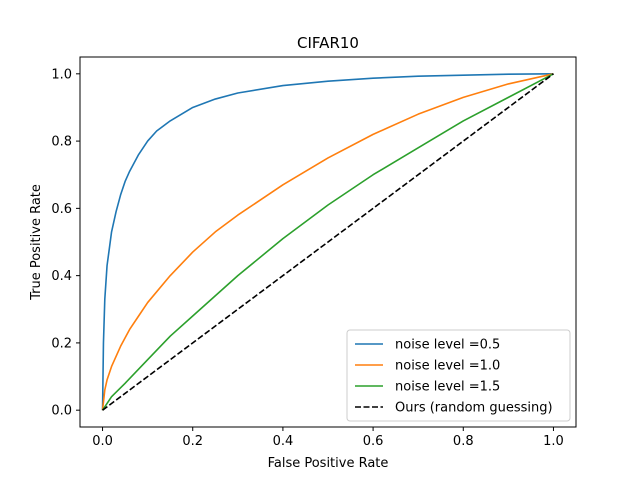 This screenshot has height=480, width=640. What do you see at coordinates (463, 441) in the screenshot?
I see `x-tick-label: 0.8` at bounding box center [463, 441].